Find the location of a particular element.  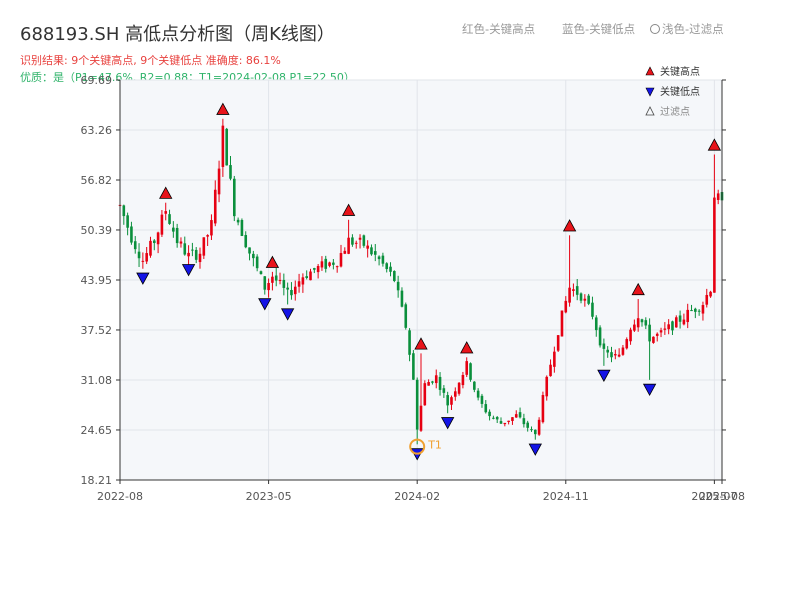

y-tick-label: 50.39 is located at coordinates (97, 230).